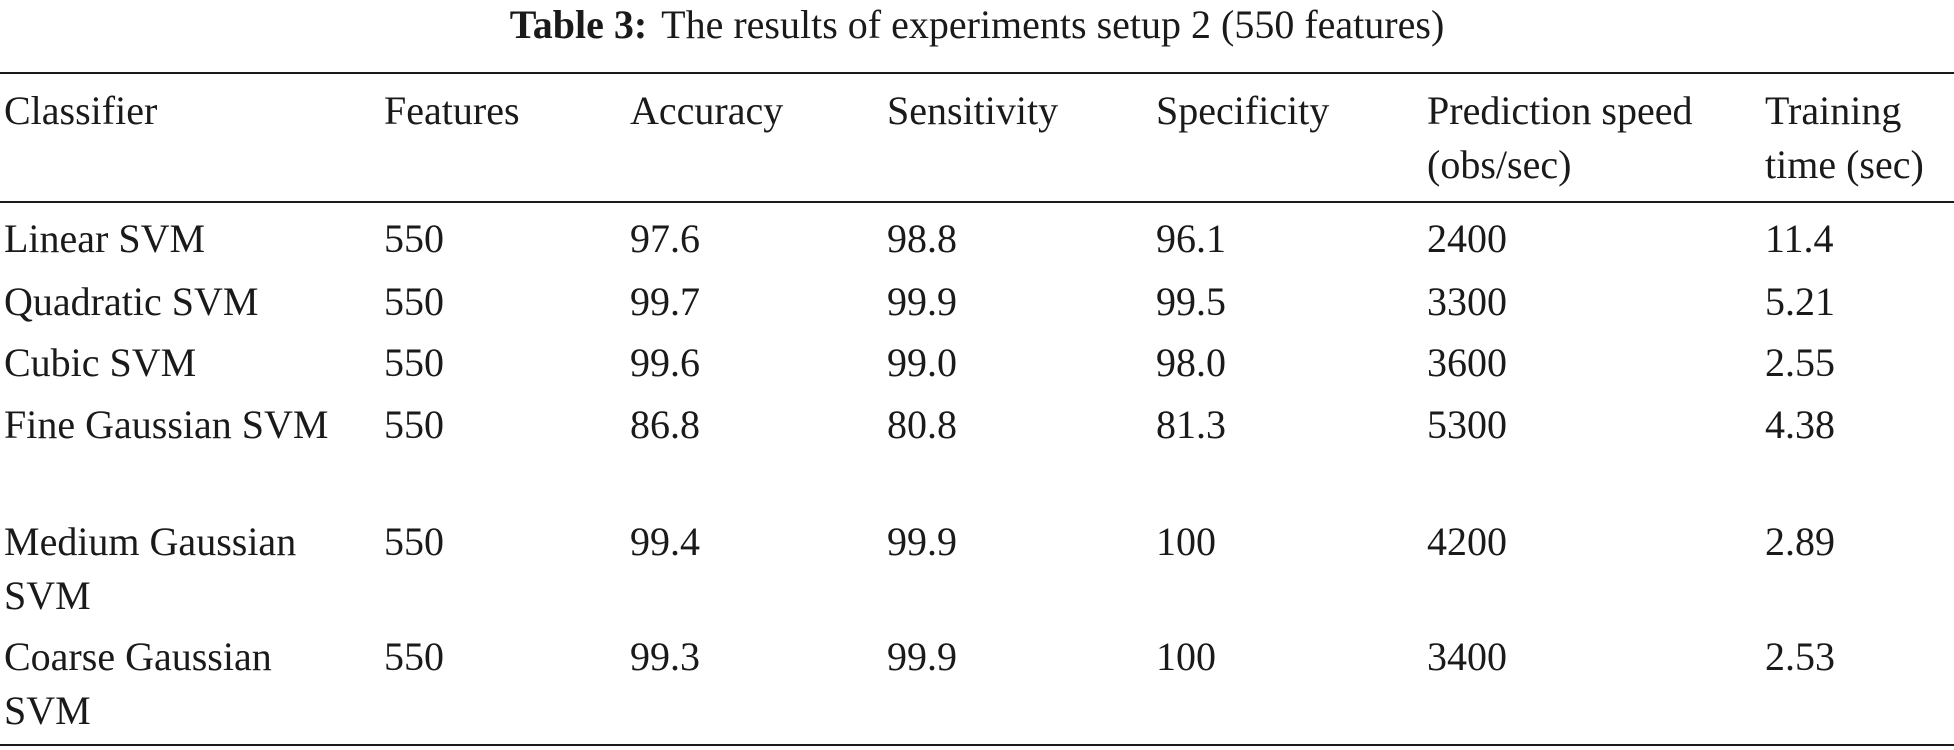  I want to click on cell-specificity: 81.3, so click(1191, 424).